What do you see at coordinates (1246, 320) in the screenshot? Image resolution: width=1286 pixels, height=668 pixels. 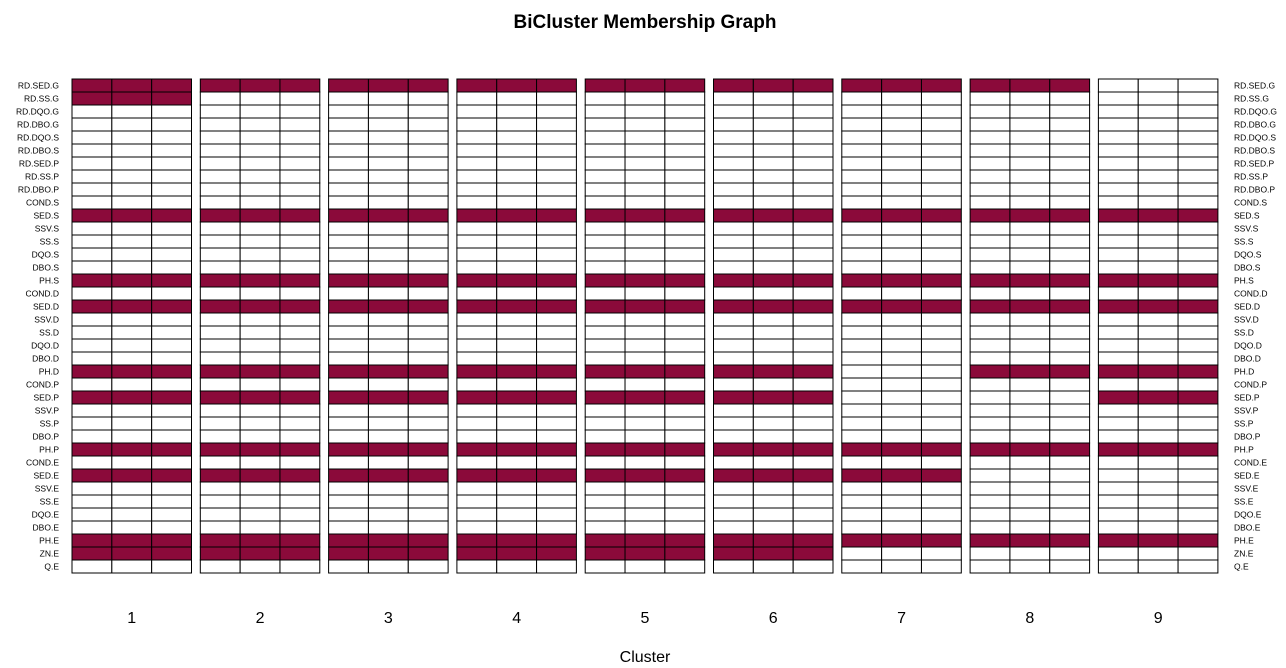 I see `row-label-right: SSV.D` at bounding box center [1246, 320].